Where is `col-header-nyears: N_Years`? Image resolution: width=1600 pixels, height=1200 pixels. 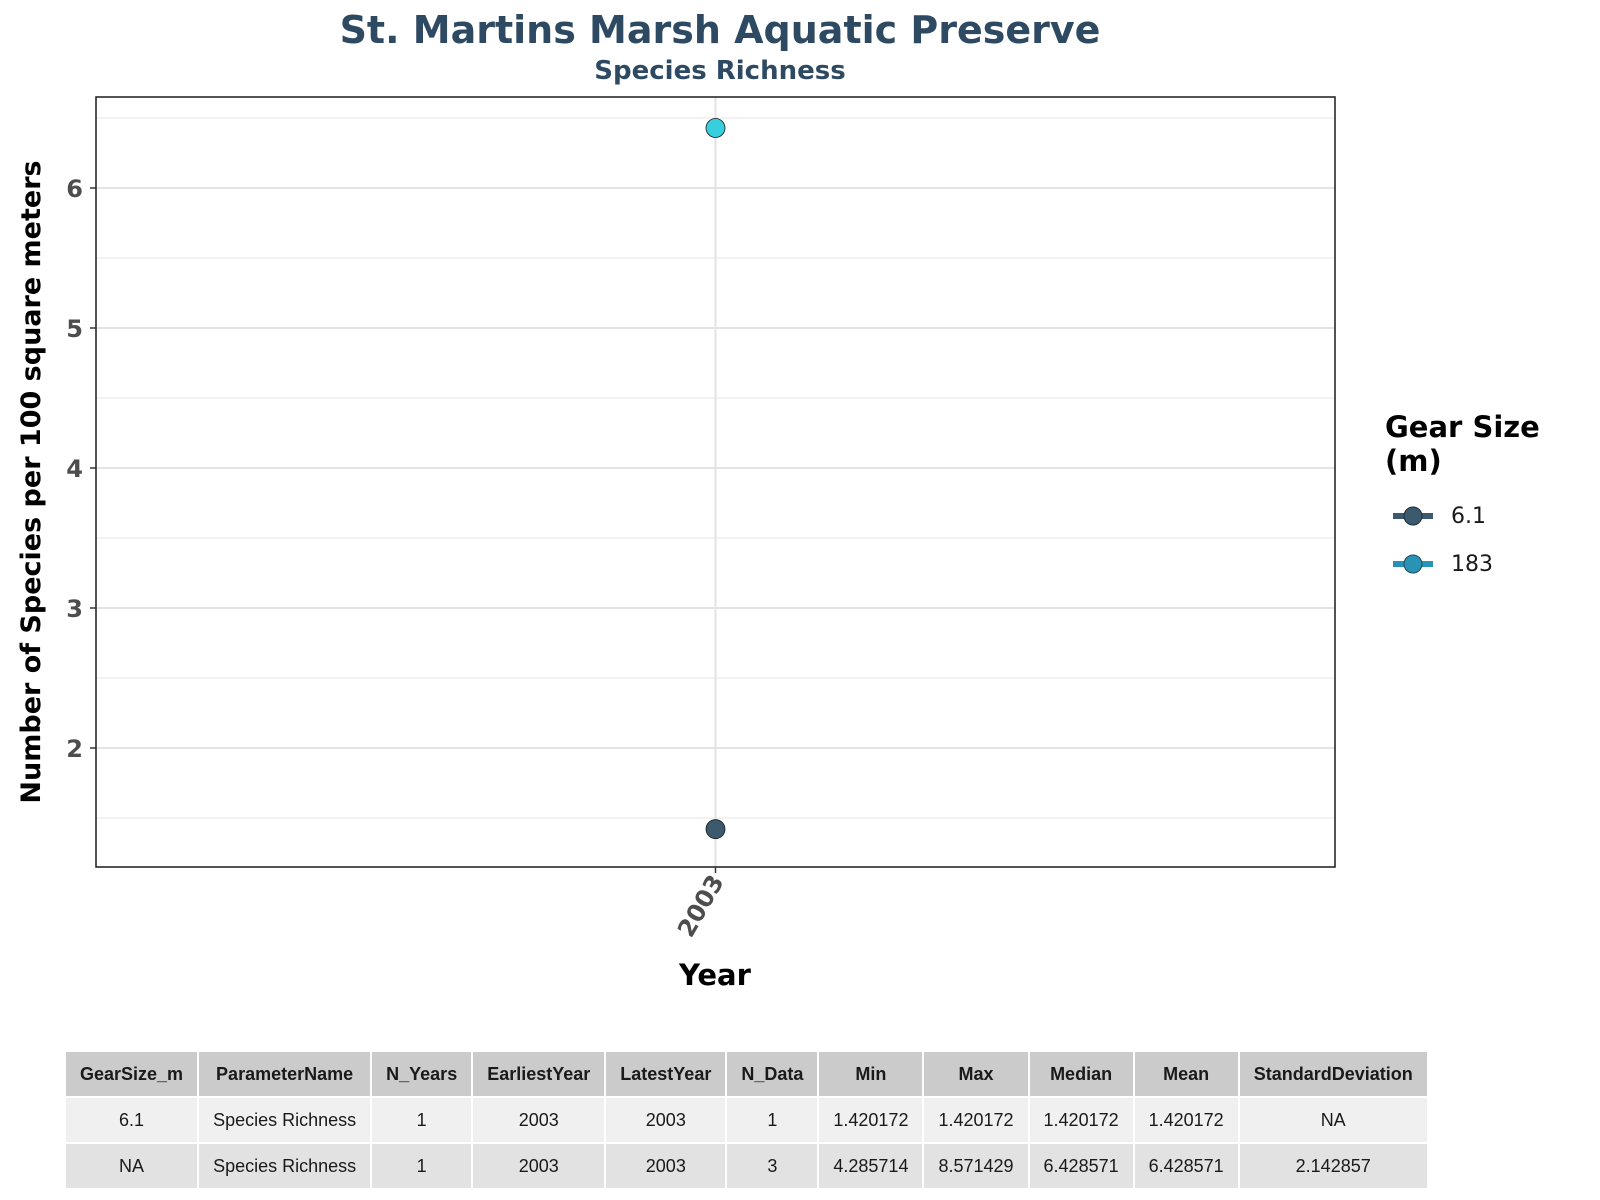
col-header-nyears: N_Years is located at coordinates (422, 1075).